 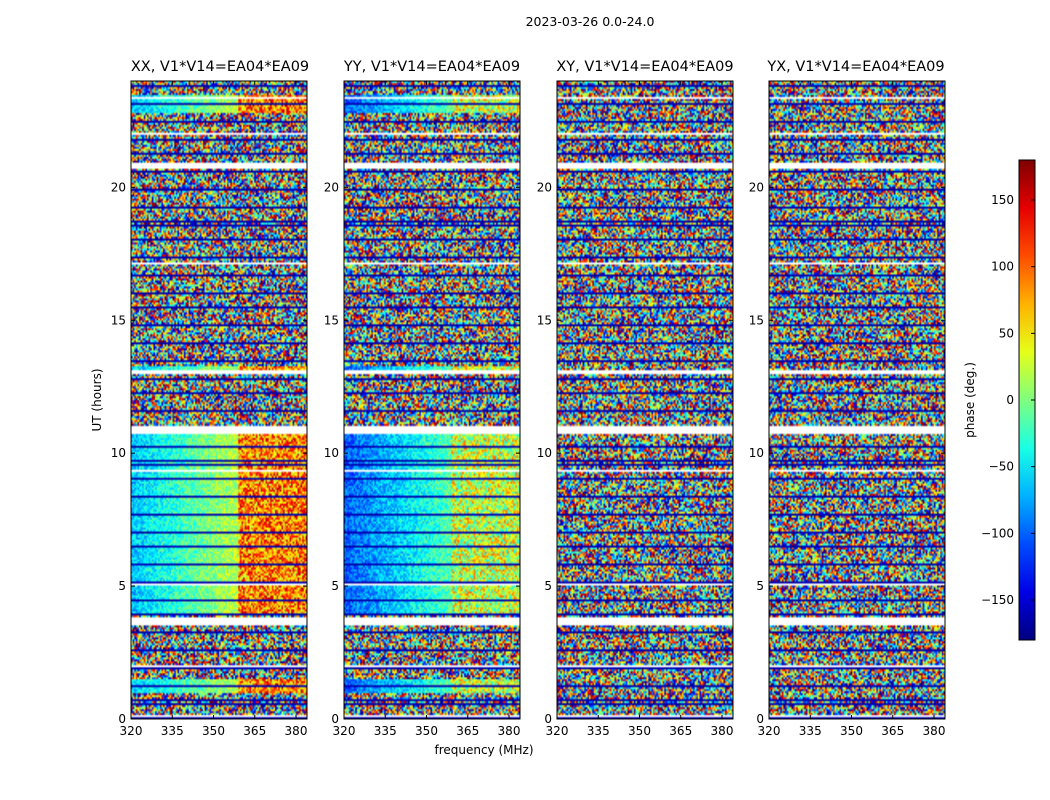 What do you see at coordinates (220, 67) in the screenshot?
I see `panel-title-xx: XX, V1*V14=EA04*EA09` at bounding box center [220, 67].